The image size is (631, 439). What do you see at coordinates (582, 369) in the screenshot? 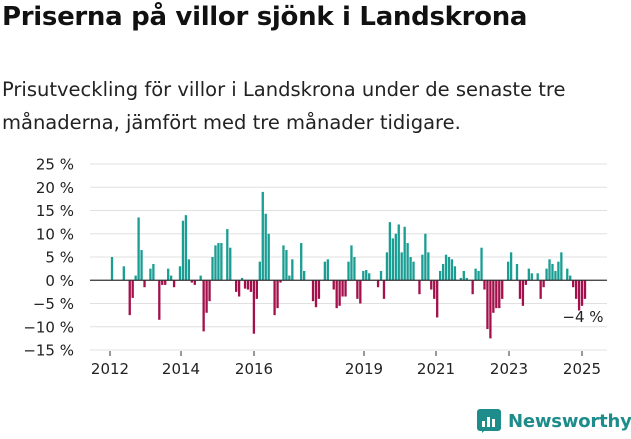
I see `x-tick-label: 2025` at bounding box center [582, 369].